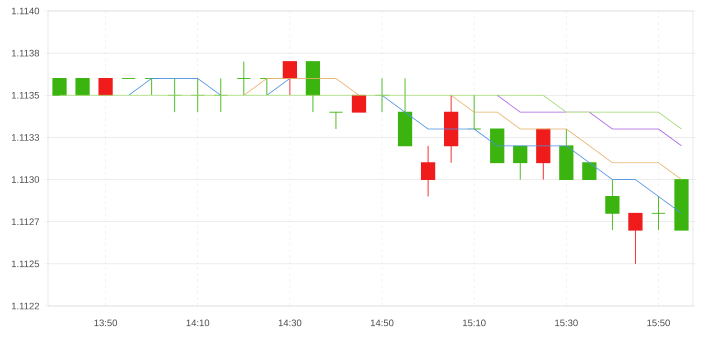 Image resolution: width=701 pixels, height=337 pixels. What do you see at coordinates (26, 137) in the screenshot?
I see `y-tick-label: 1.1133` at bounding box center [26, 137].